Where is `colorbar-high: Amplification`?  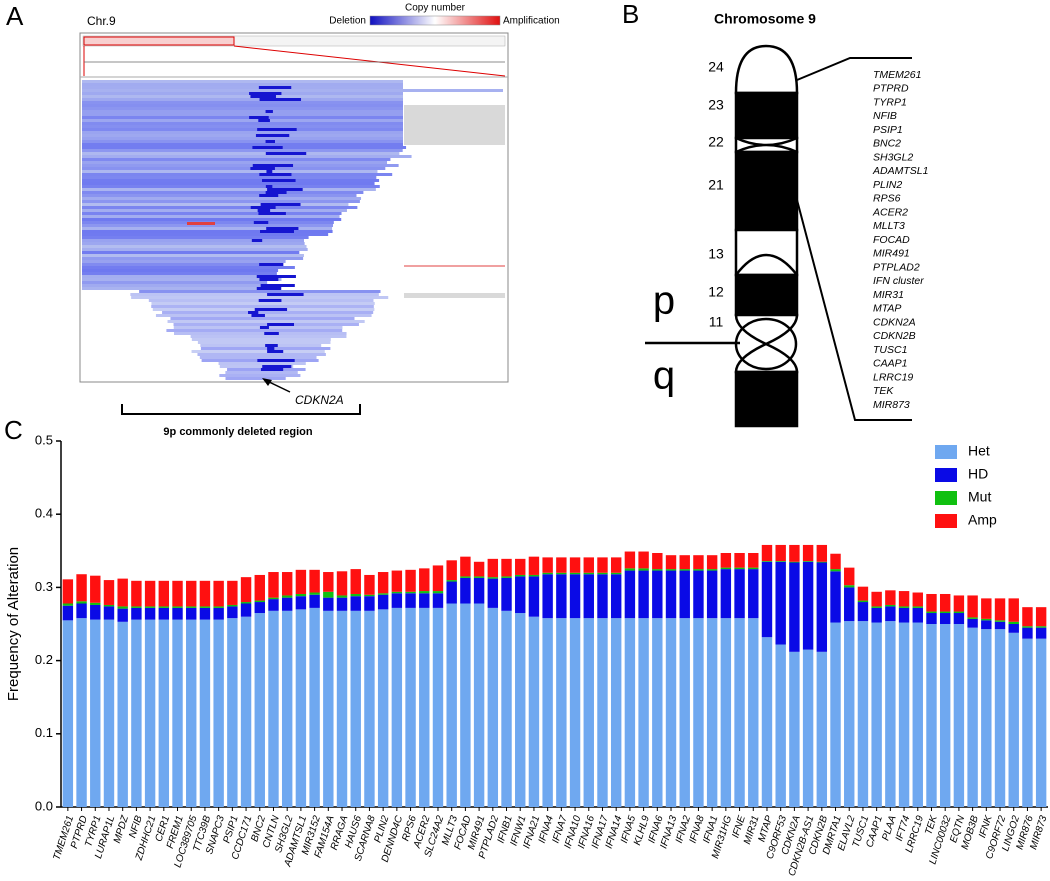
colorbar-high: Amplification is located at coordinates (531, 21).